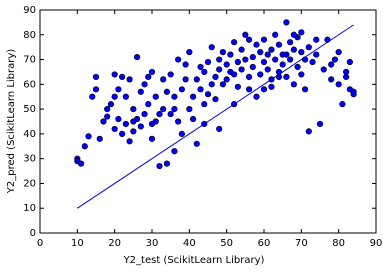  What do you see at coordinates (11, 121) in the screenshot?
I see `y-axis-label: Y2_pred (ScikitLearn Library)` at bounding box center [11, 121].